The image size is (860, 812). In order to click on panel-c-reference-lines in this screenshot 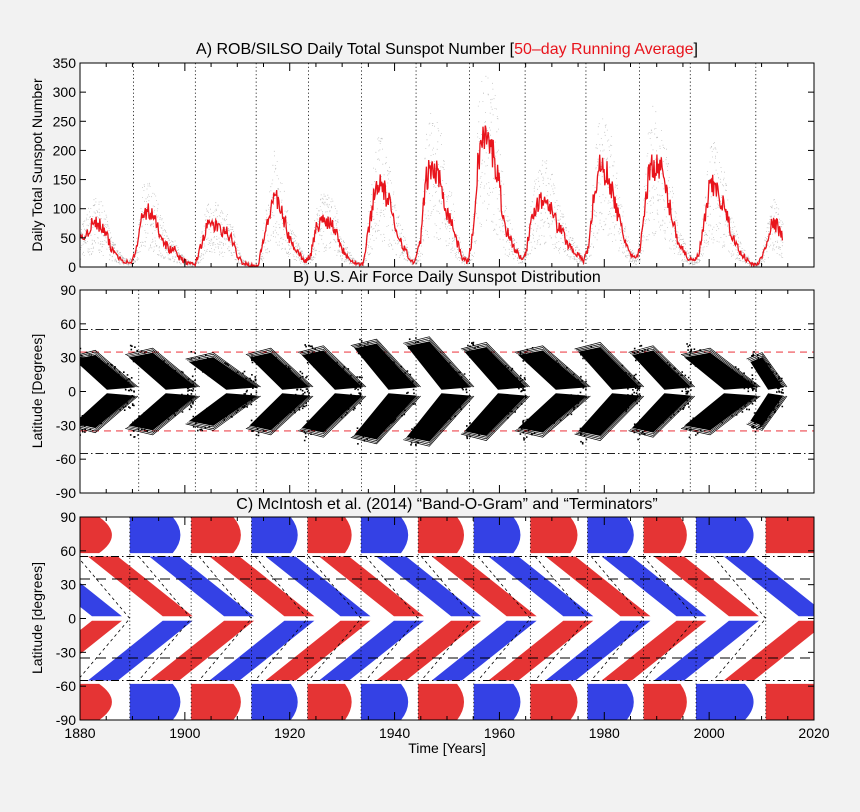, I will do `click(447, 618)`.